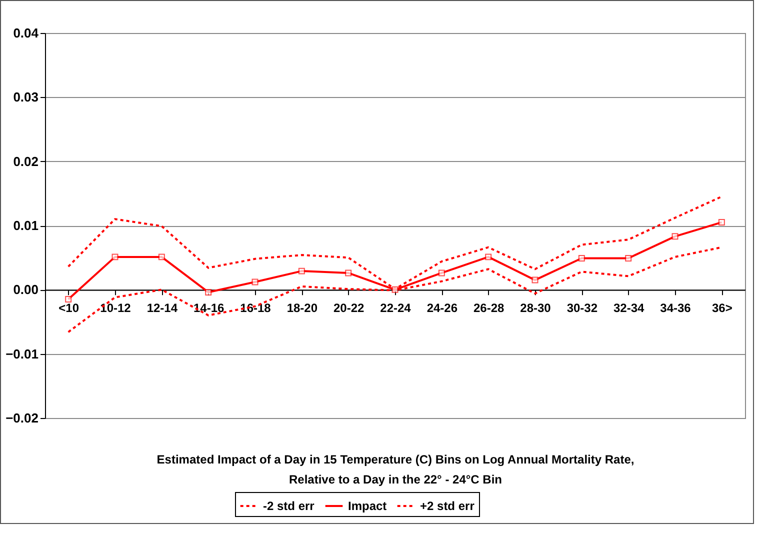 The image size is (769, 545). What do you see at coordinates (26, 33) in the screenshot?
I see `y-tick-label: 0.04` at bounding box center [26, 33].